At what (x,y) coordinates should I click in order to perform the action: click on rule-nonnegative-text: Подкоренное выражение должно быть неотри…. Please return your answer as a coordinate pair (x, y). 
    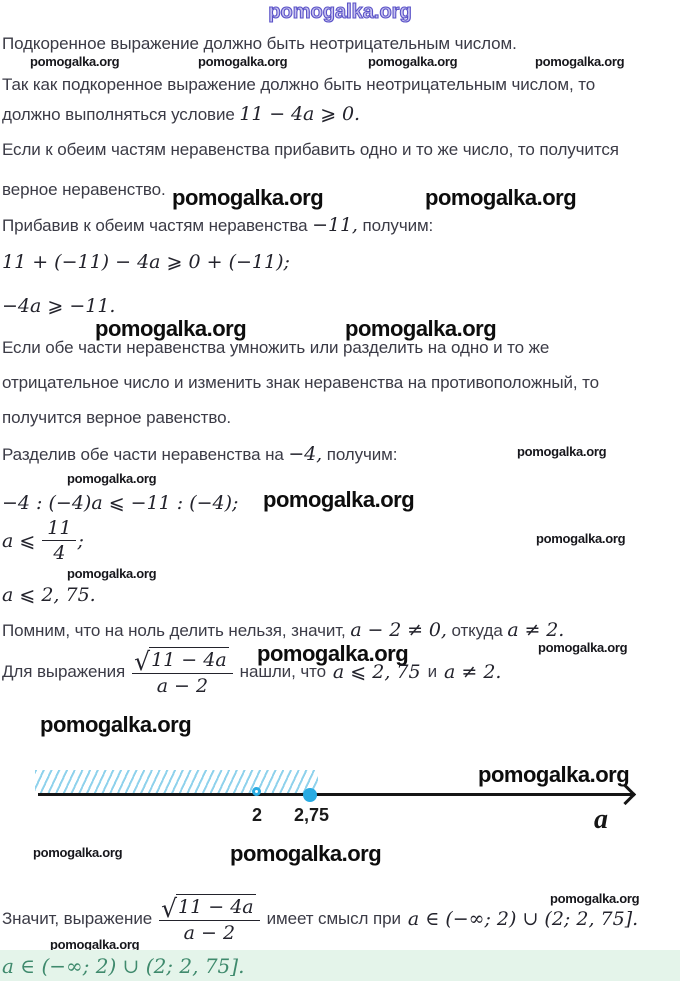
    Looking at the image, I should click on (259, 43).